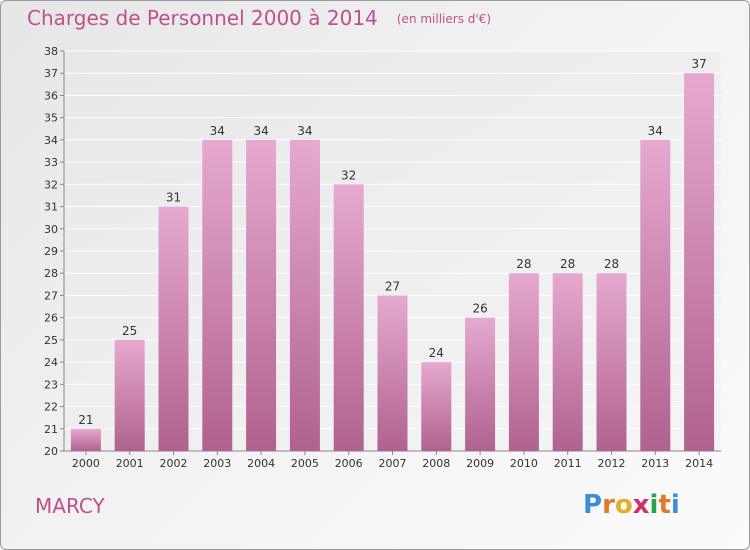 This screenshot has width=750, height=550. I want to click on x-tick-label: 2006, so click(349, 463).